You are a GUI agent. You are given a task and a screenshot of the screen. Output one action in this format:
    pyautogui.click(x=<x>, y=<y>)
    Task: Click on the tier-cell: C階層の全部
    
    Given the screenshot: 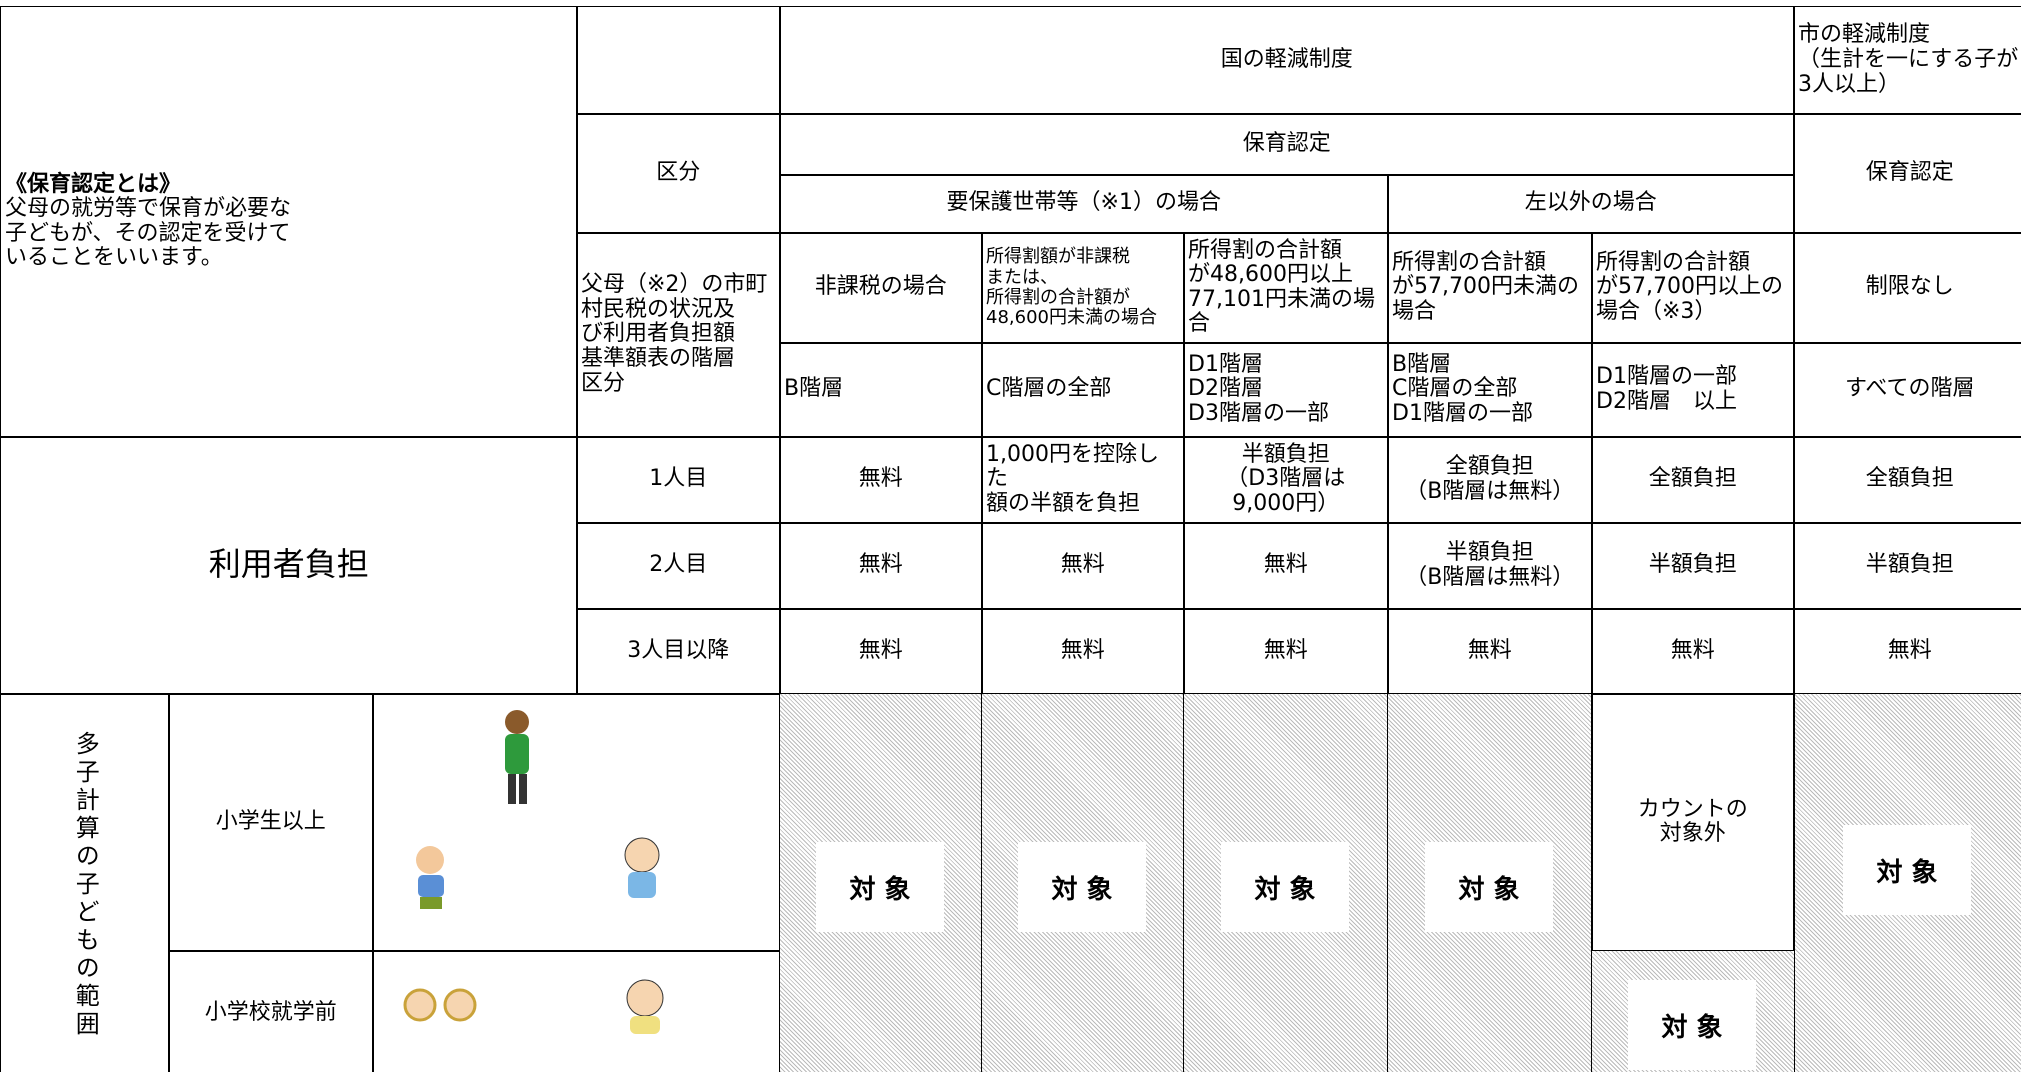 What is the action you would take?
    pyautogui.click(x=1083, y=390)
    